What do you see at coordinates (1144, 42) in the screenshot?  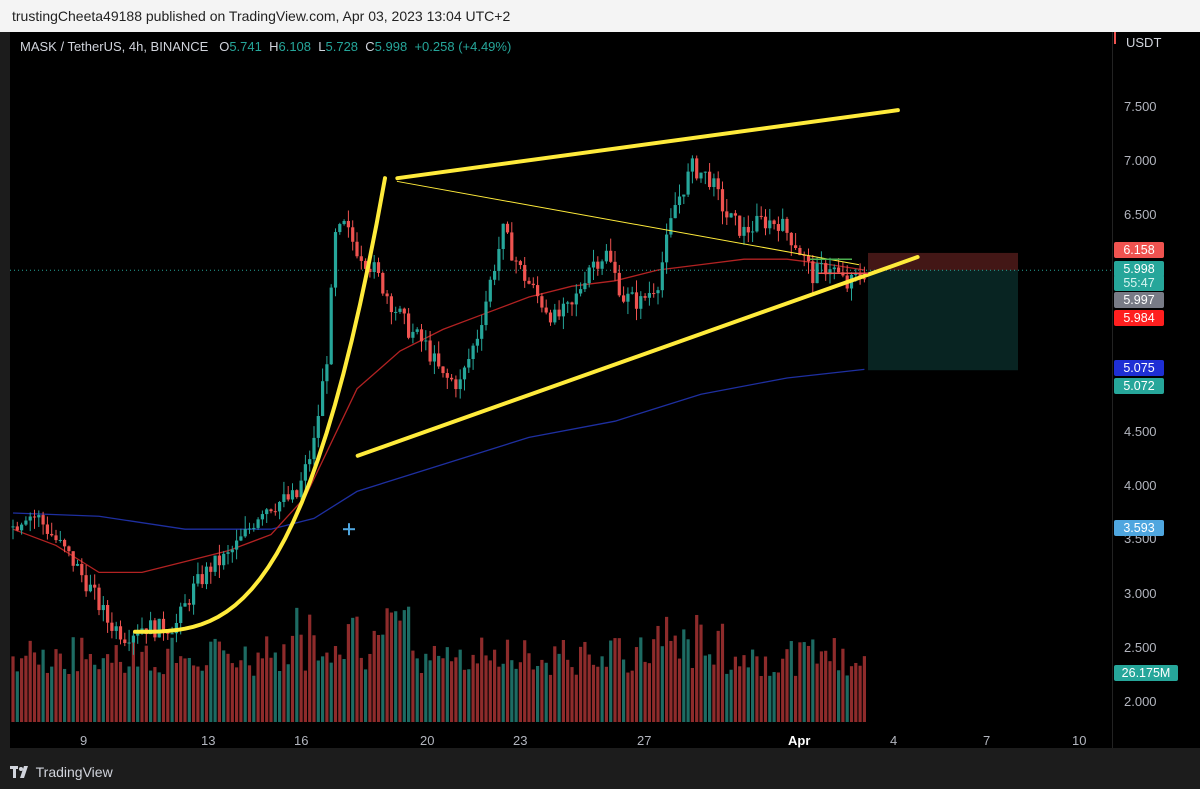 I see `currency-label: USDT` at bounding box center [1144, 42].